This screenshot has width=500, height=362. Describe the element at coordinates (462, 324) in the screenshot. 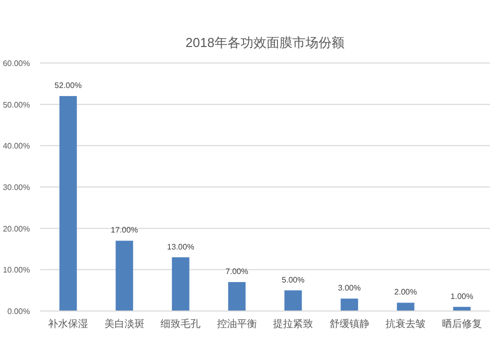

I see `x-tick-label: 晒后修复` at that location.